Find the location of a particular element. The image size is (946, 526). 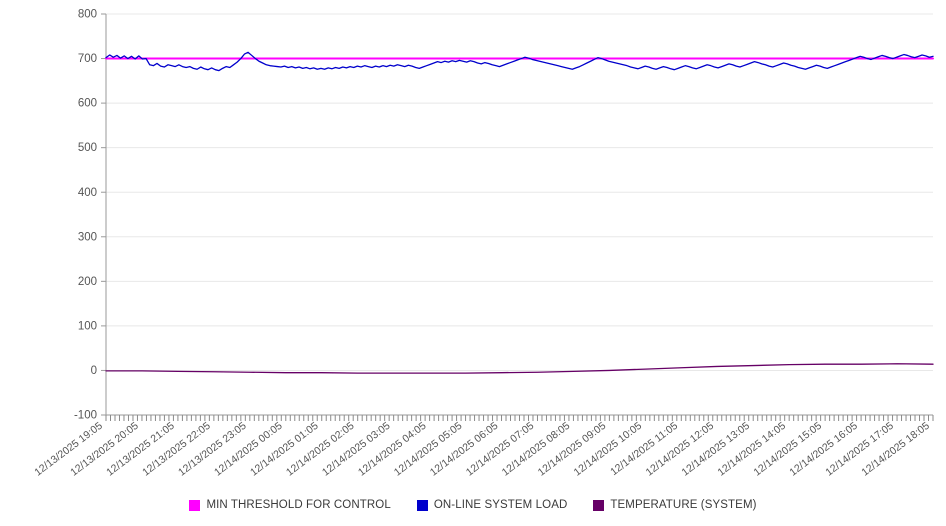

y-axis-tick-label: 400 is located at coordinates (87, 193).